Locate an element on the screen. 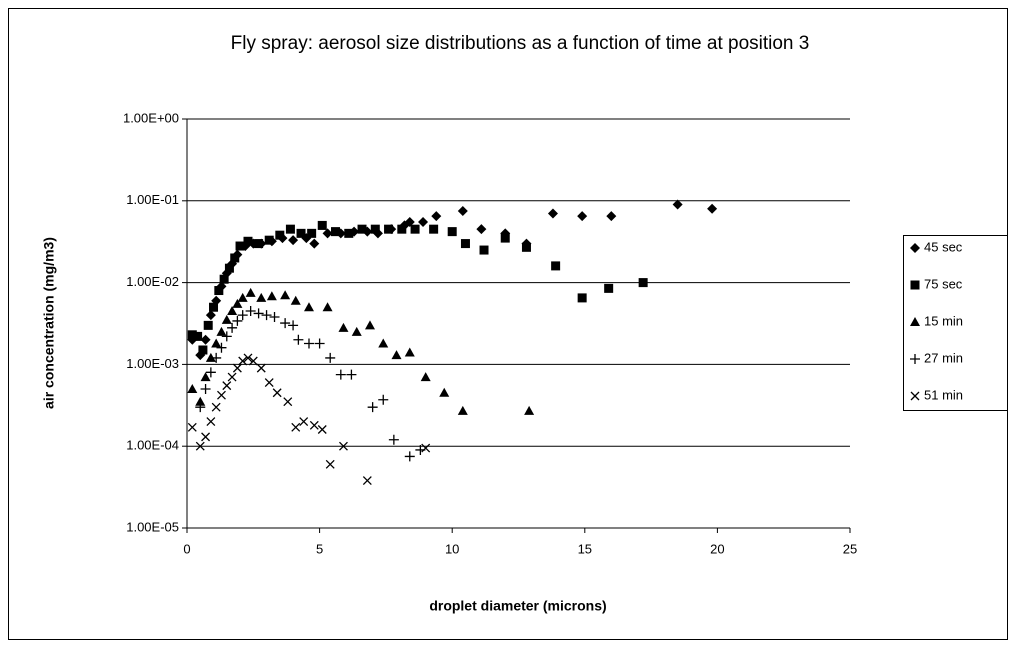 Image resolution: width=1009 pixels, height=648 pixels. legend-label: 27 min is located at coordinates (943, 357).